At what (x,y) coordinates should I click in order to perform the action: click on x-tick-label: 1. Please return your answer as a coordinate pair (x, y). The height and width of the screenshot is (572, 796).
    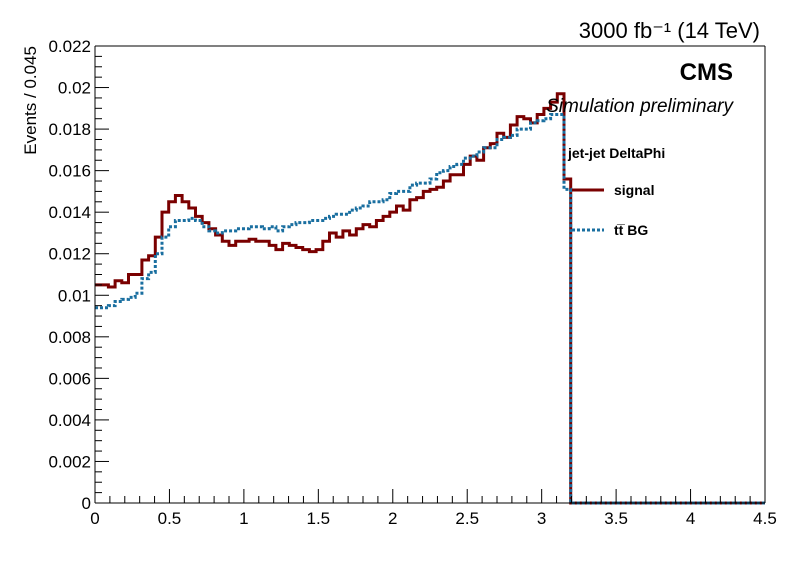
    Looking at the image, I should click on (243, 518).